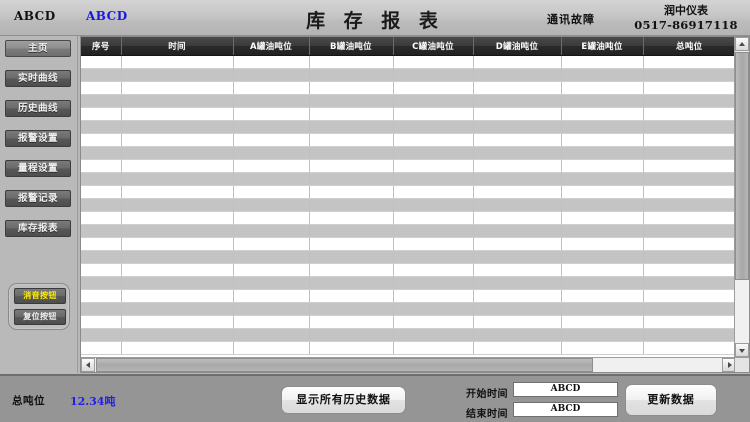  I want to click on mute-button: 消音按钮, so click(40, 296).